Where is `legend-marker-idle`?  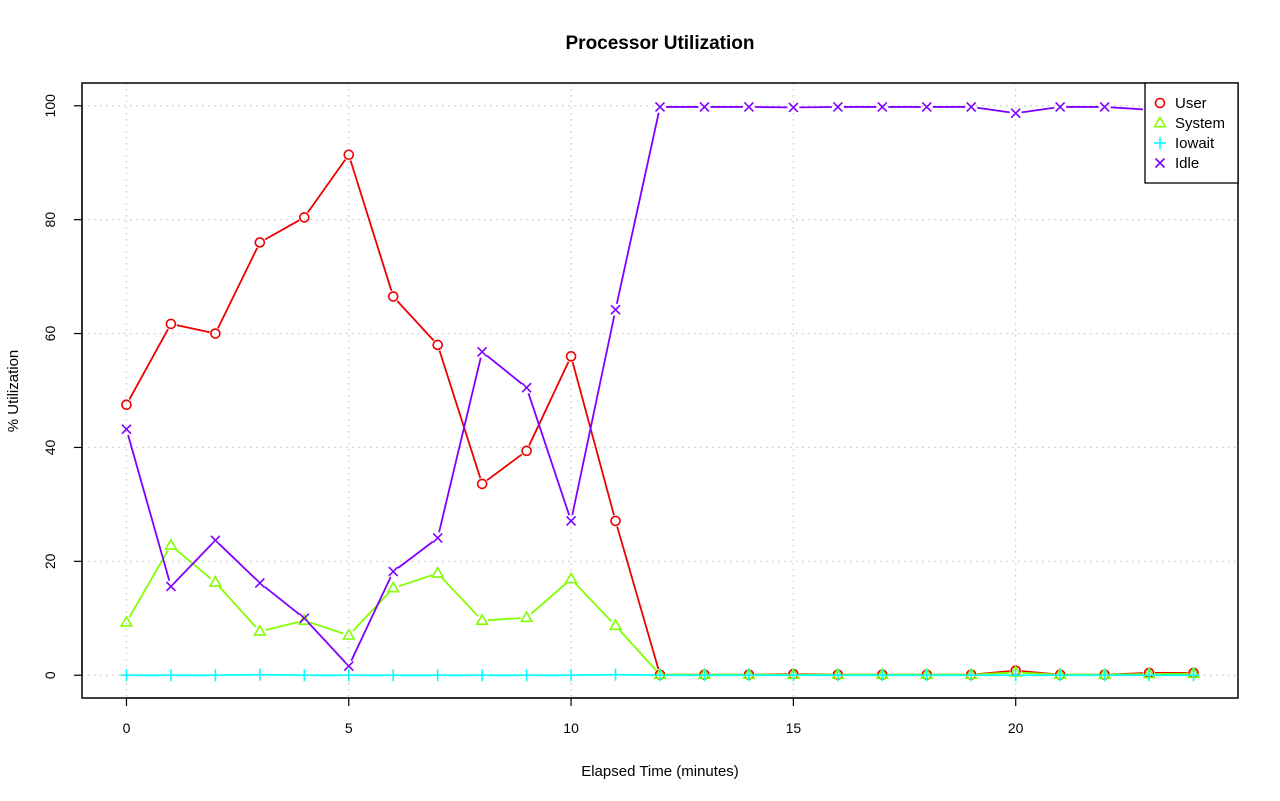 legend-marker-idle is located at coordinates (1160, 163).